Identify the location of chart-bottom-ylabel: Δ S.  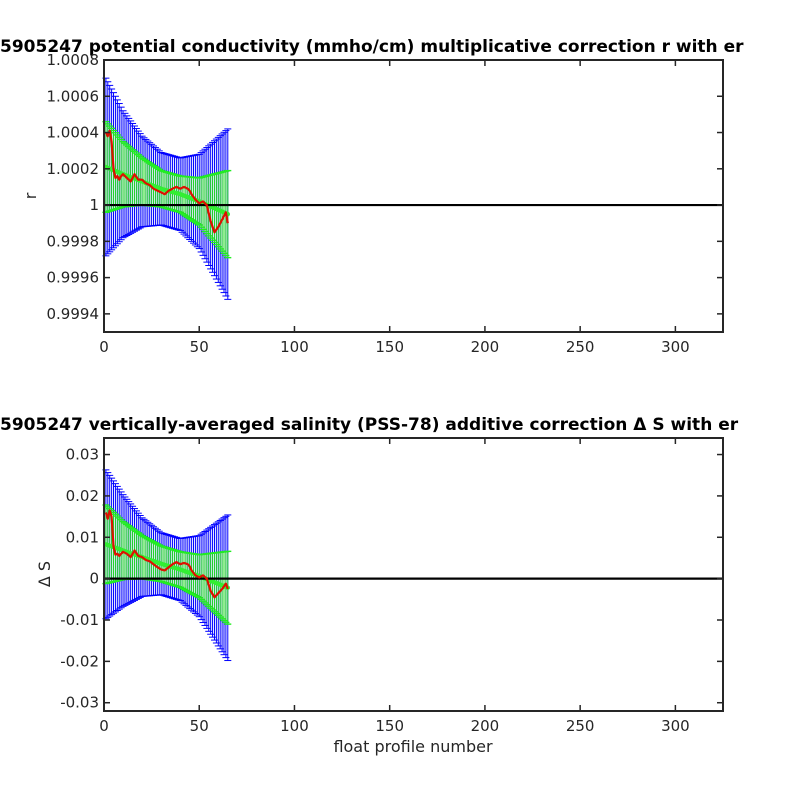
(44, 574).